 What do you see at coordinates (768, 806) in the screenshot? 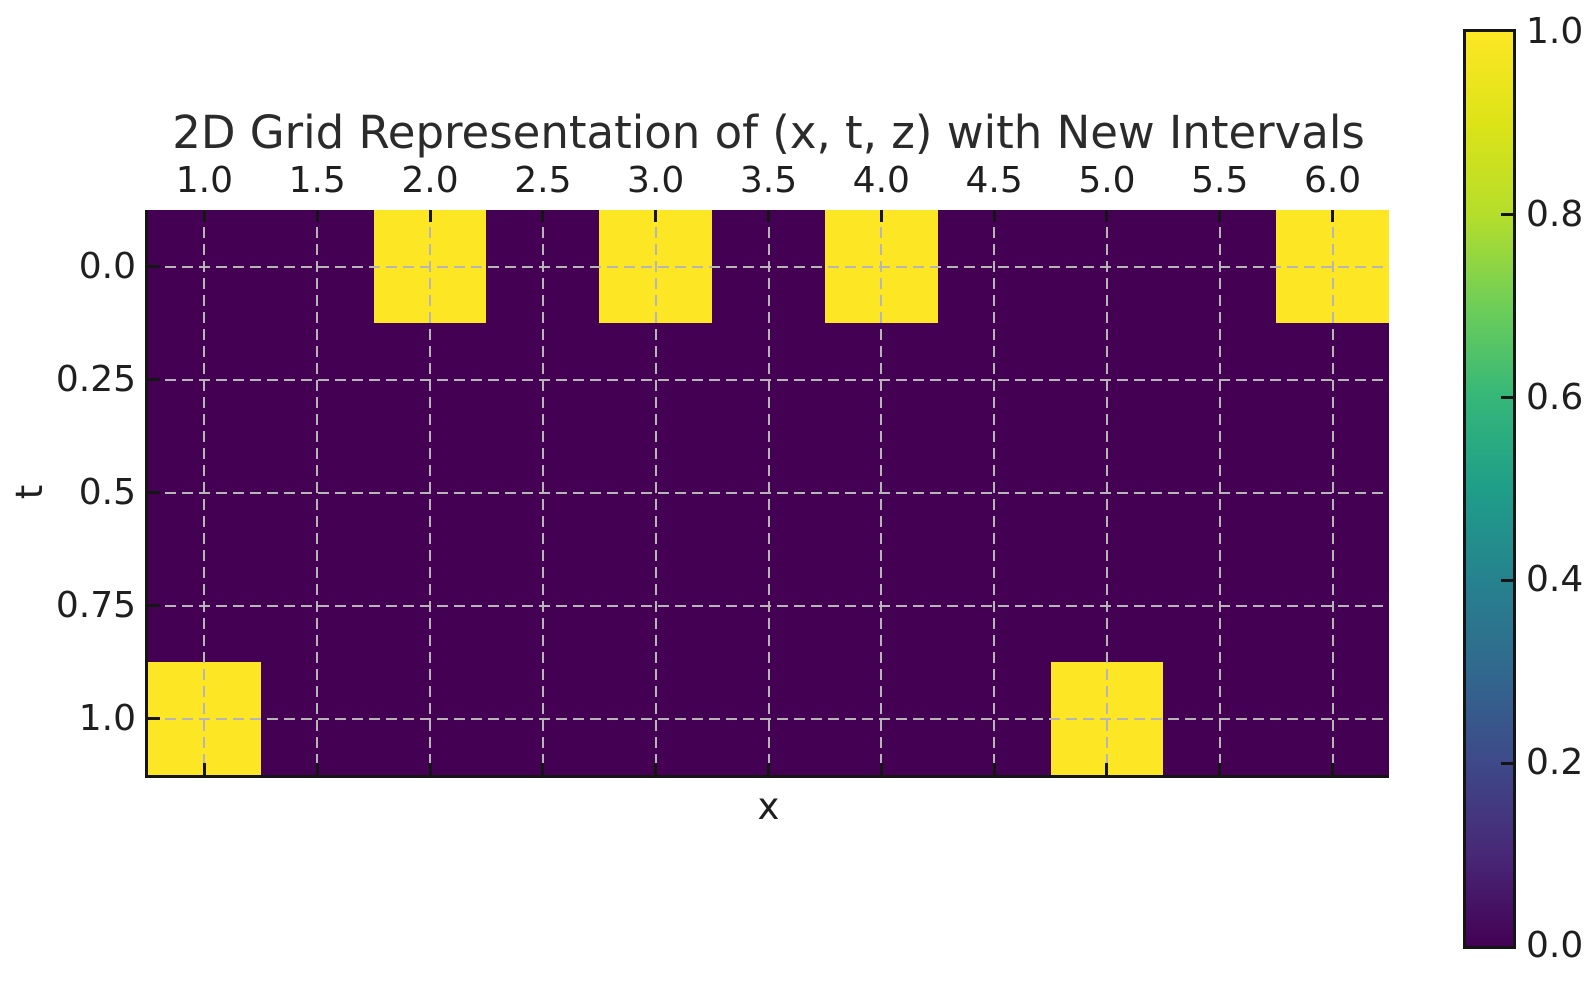
I see `x-axis-label: x` at bounding box center [768, 806].